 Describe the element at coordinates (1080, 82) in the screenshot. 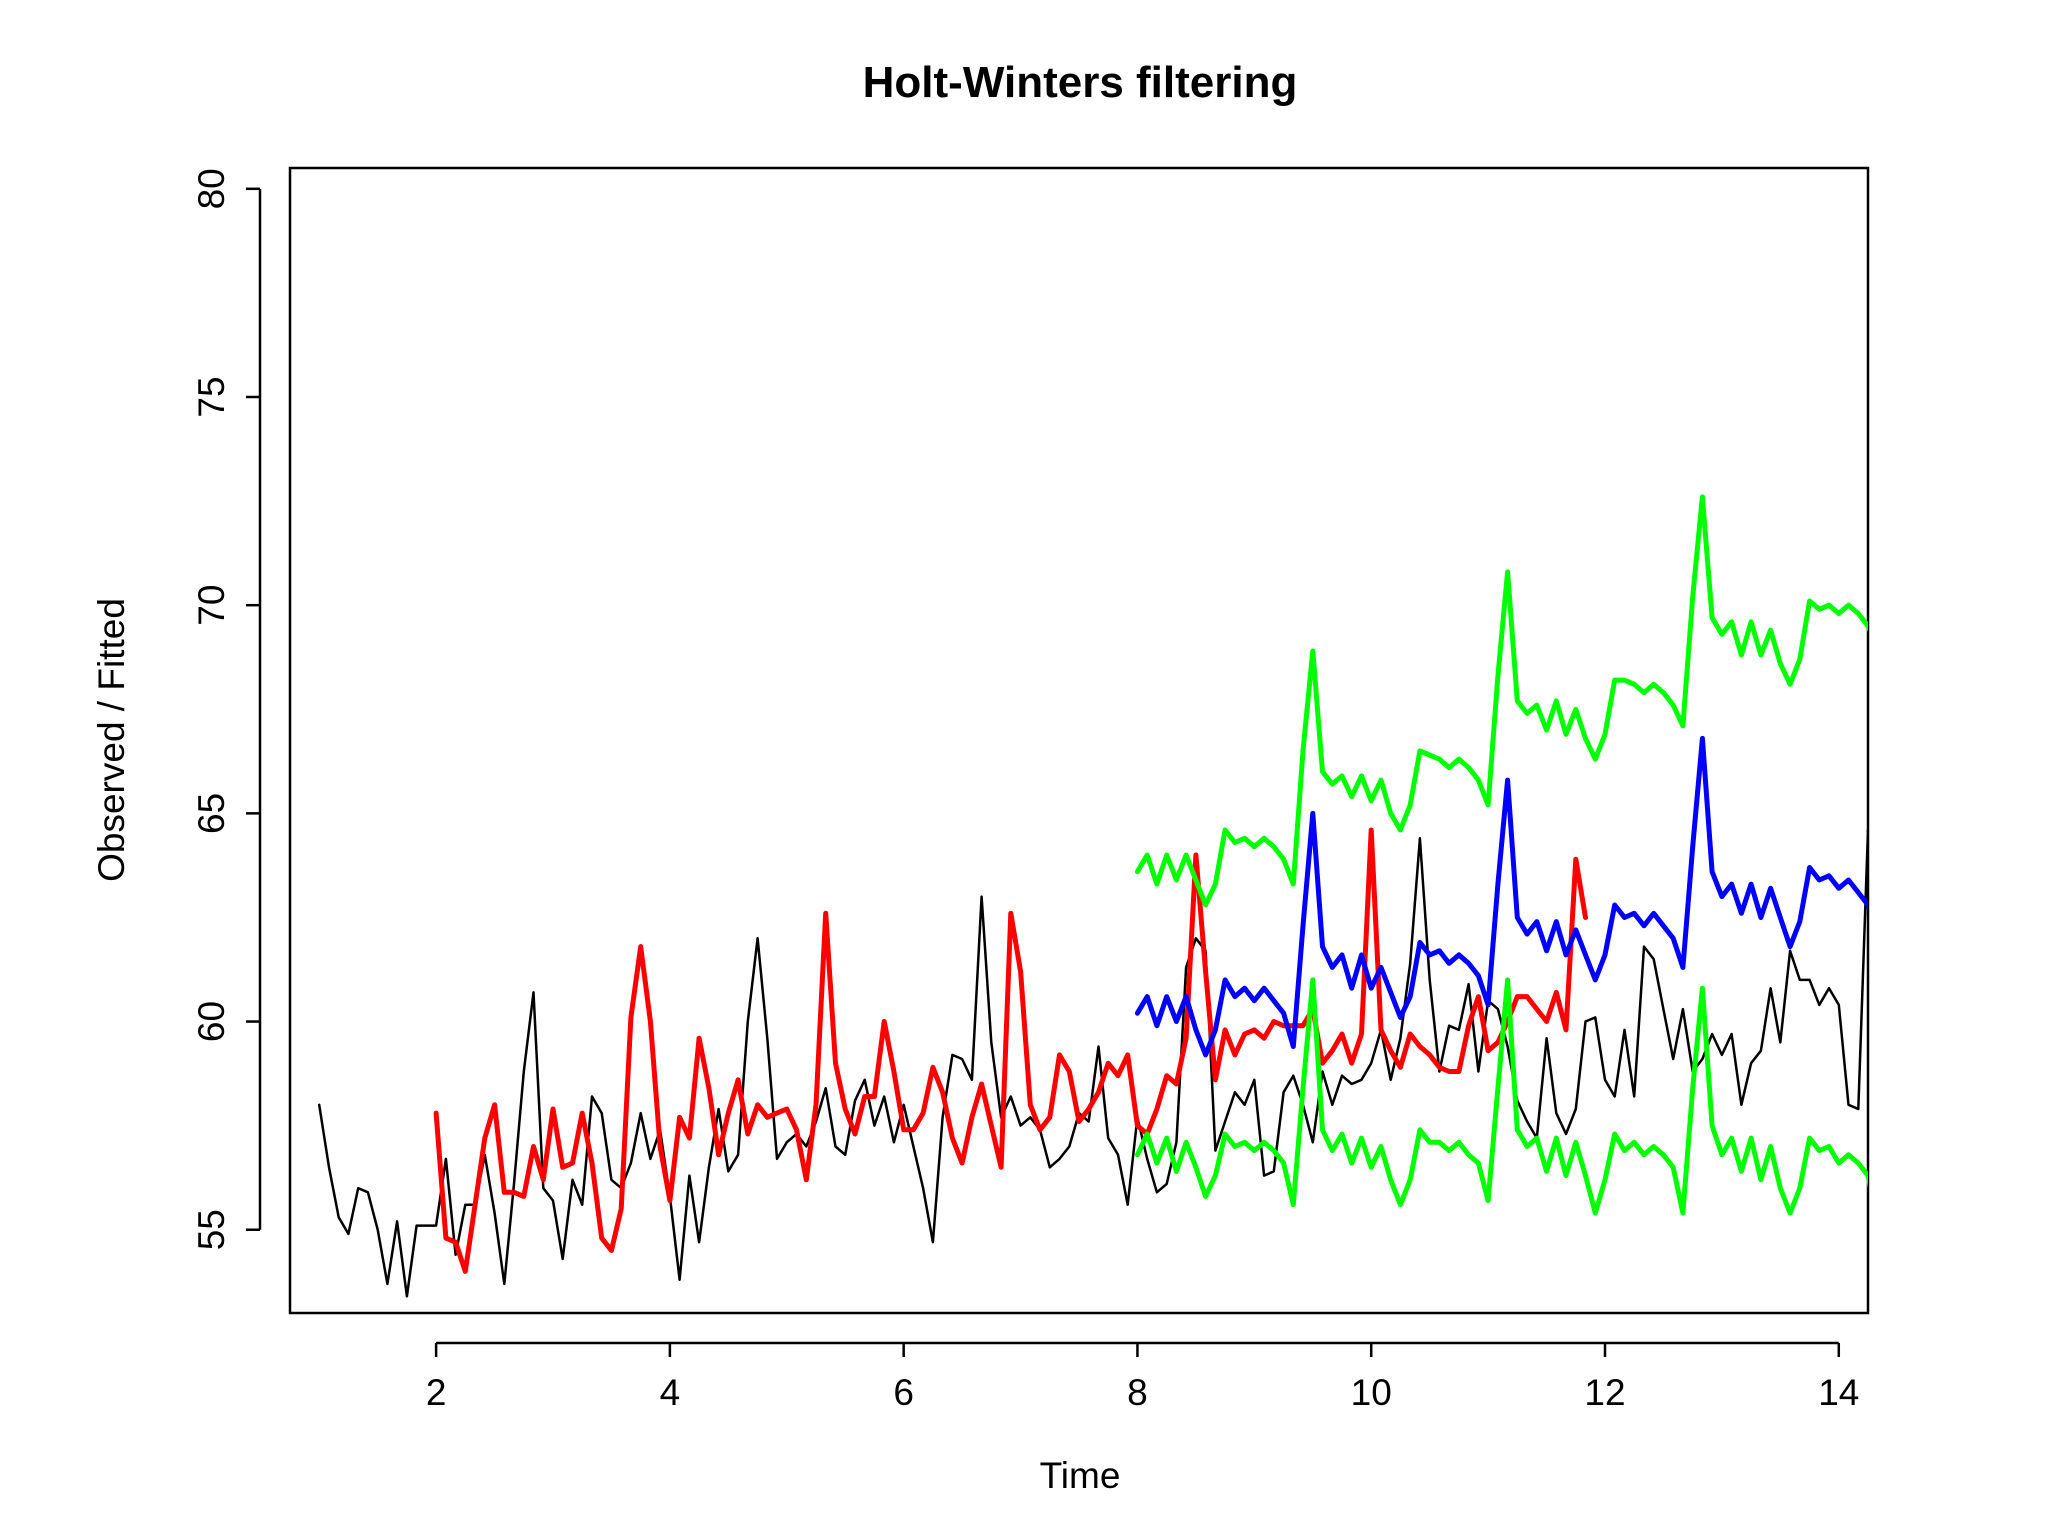

I see `chart-title: Holt-Winters filtering` at that location.